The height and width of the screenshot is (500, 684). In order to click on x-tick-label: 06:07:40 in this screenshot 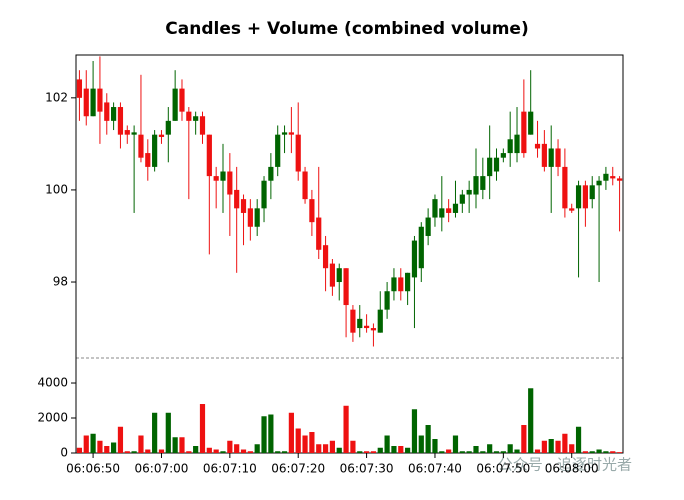, I will do `click(435, 469)`.